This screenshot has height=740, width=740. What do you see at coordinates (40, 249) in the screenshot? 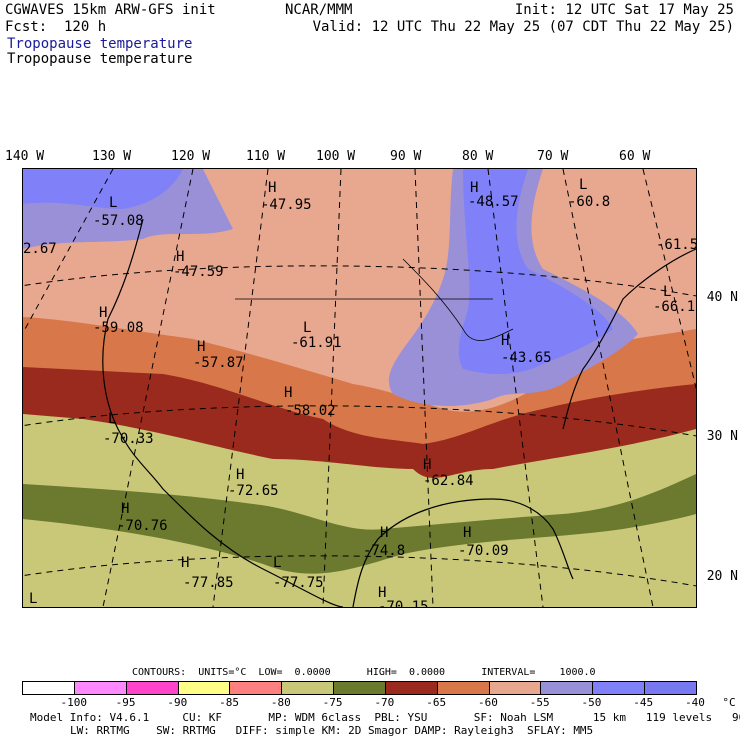
I see `extremum-value: 2.67` at bounding box center [40, 249].